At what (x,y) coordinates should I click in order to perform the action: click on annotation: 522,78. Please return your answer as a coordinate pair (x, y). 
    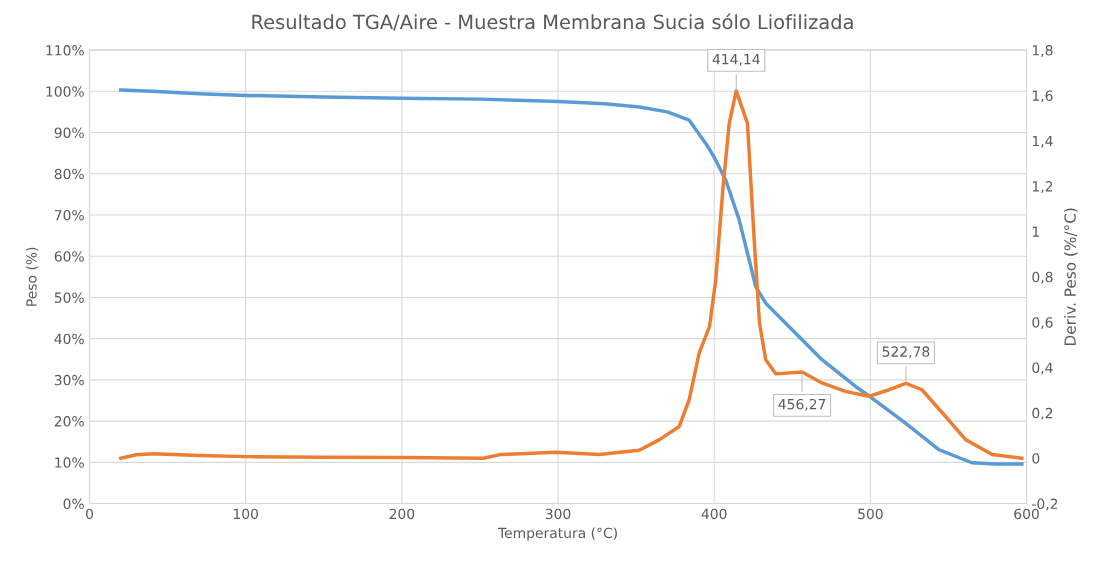
    Looking at the image, I should click on (906, 352).